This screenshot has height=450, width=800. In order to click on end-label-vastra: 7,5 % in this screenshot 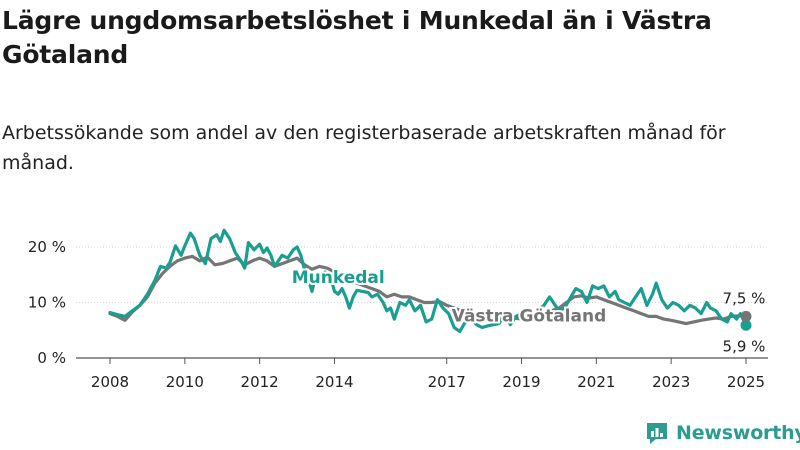, I will do `click(744, 298)`.